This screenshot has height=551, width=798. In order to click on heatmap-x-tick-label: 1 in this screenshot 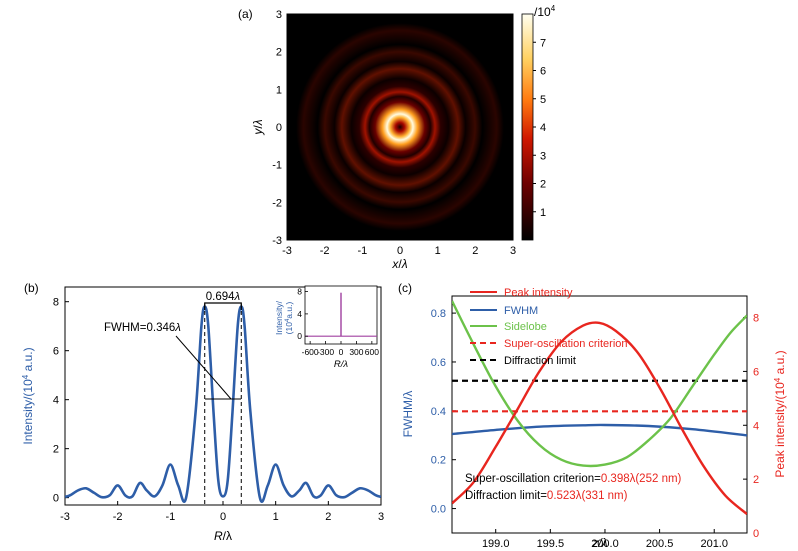, I will do `click(438, 251)`.